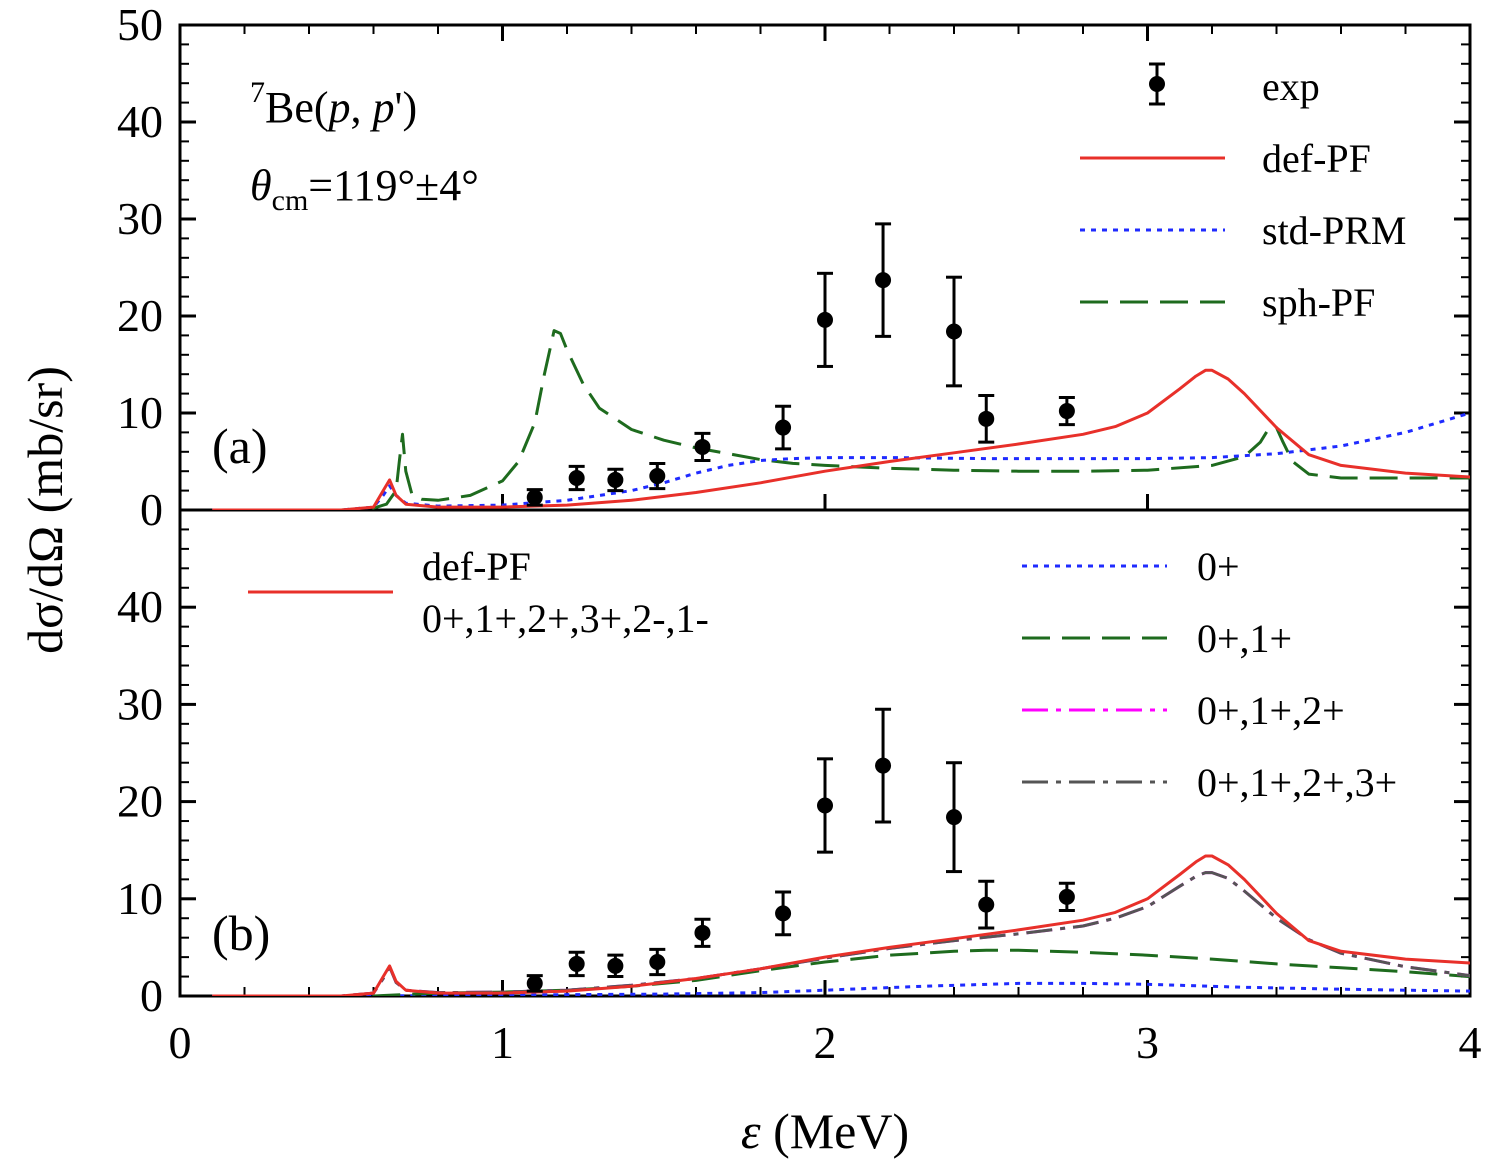  What do you see at coordinates (241, 933) in the screenshot?
I see `panel-b-label: (b)` at bounding box center [241, 933].